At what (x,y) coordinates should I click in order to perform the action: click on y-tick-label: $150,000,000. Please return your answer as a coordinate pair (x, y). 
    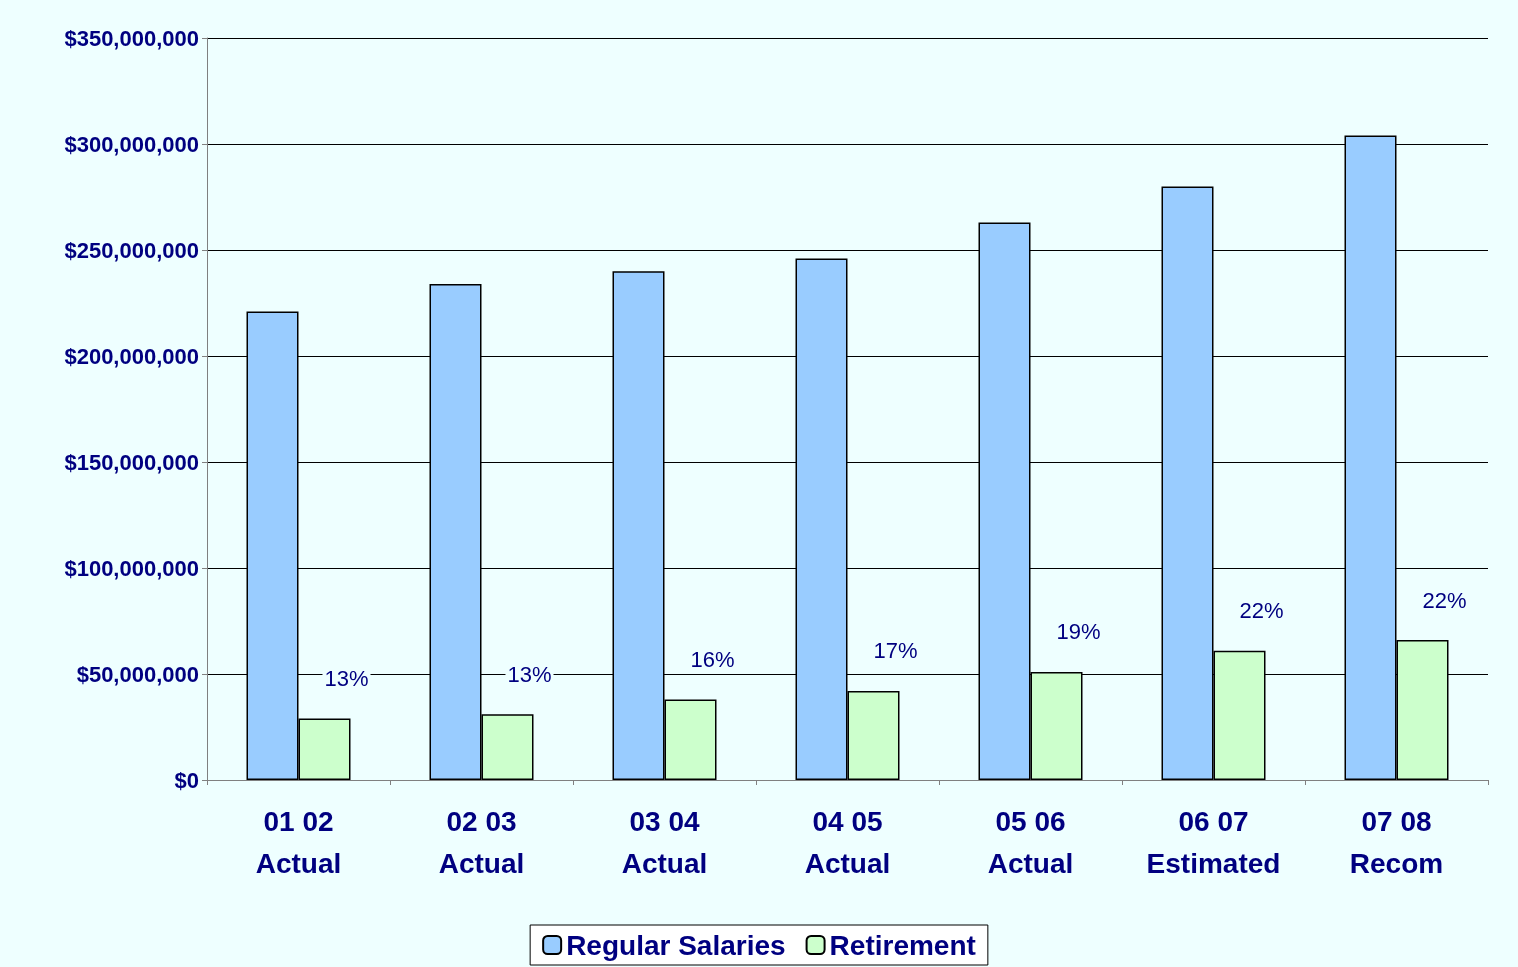
    Looking at the image, I should click on (131, 462).